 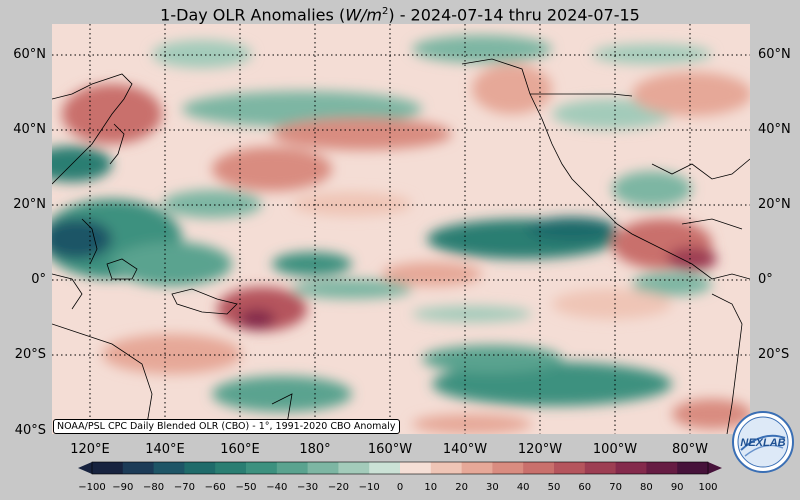 What do you see at coordinates (240, 449) in the screenshot?
I see `lon-label-160e: 160°E` at bounding box center [240, 449].